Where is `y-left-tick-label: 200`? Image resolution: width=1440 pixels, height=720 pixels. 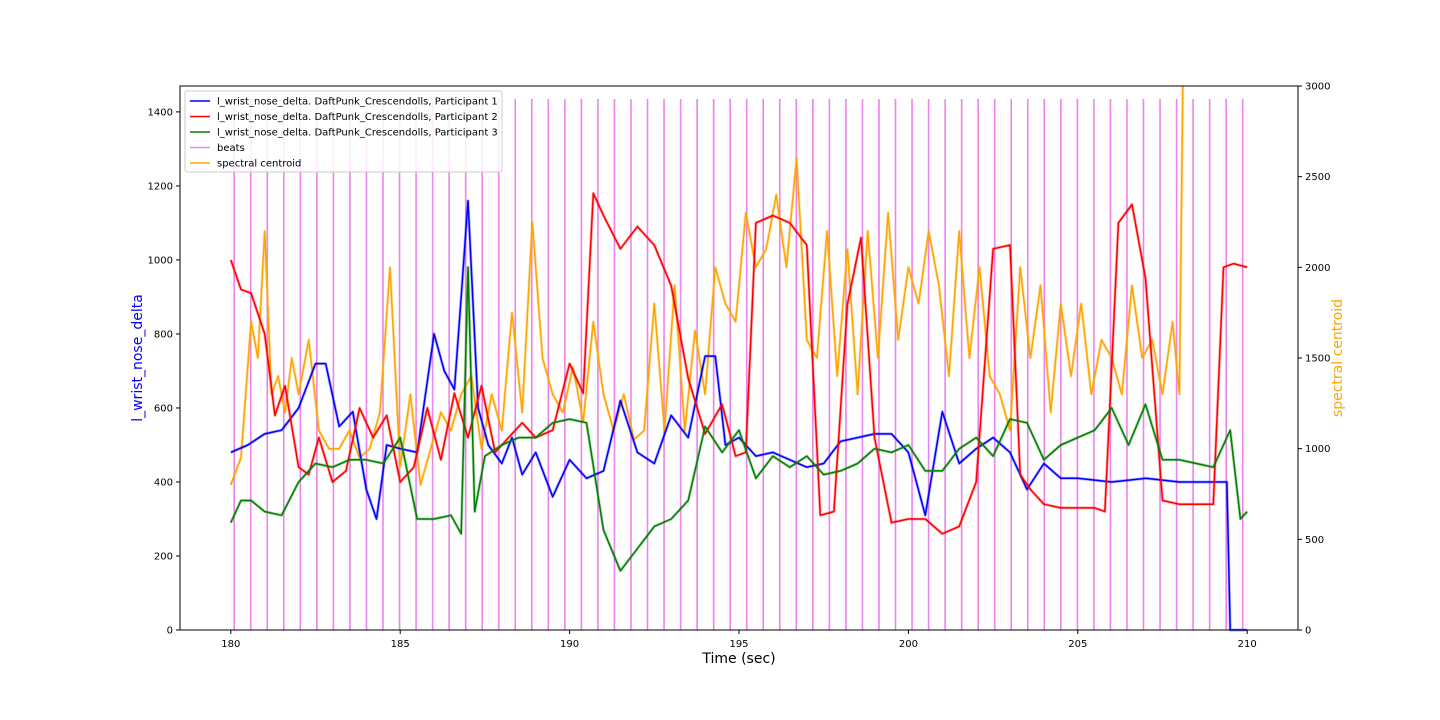 y-left-tick-label: 200 is located at coordinates (163, 556).